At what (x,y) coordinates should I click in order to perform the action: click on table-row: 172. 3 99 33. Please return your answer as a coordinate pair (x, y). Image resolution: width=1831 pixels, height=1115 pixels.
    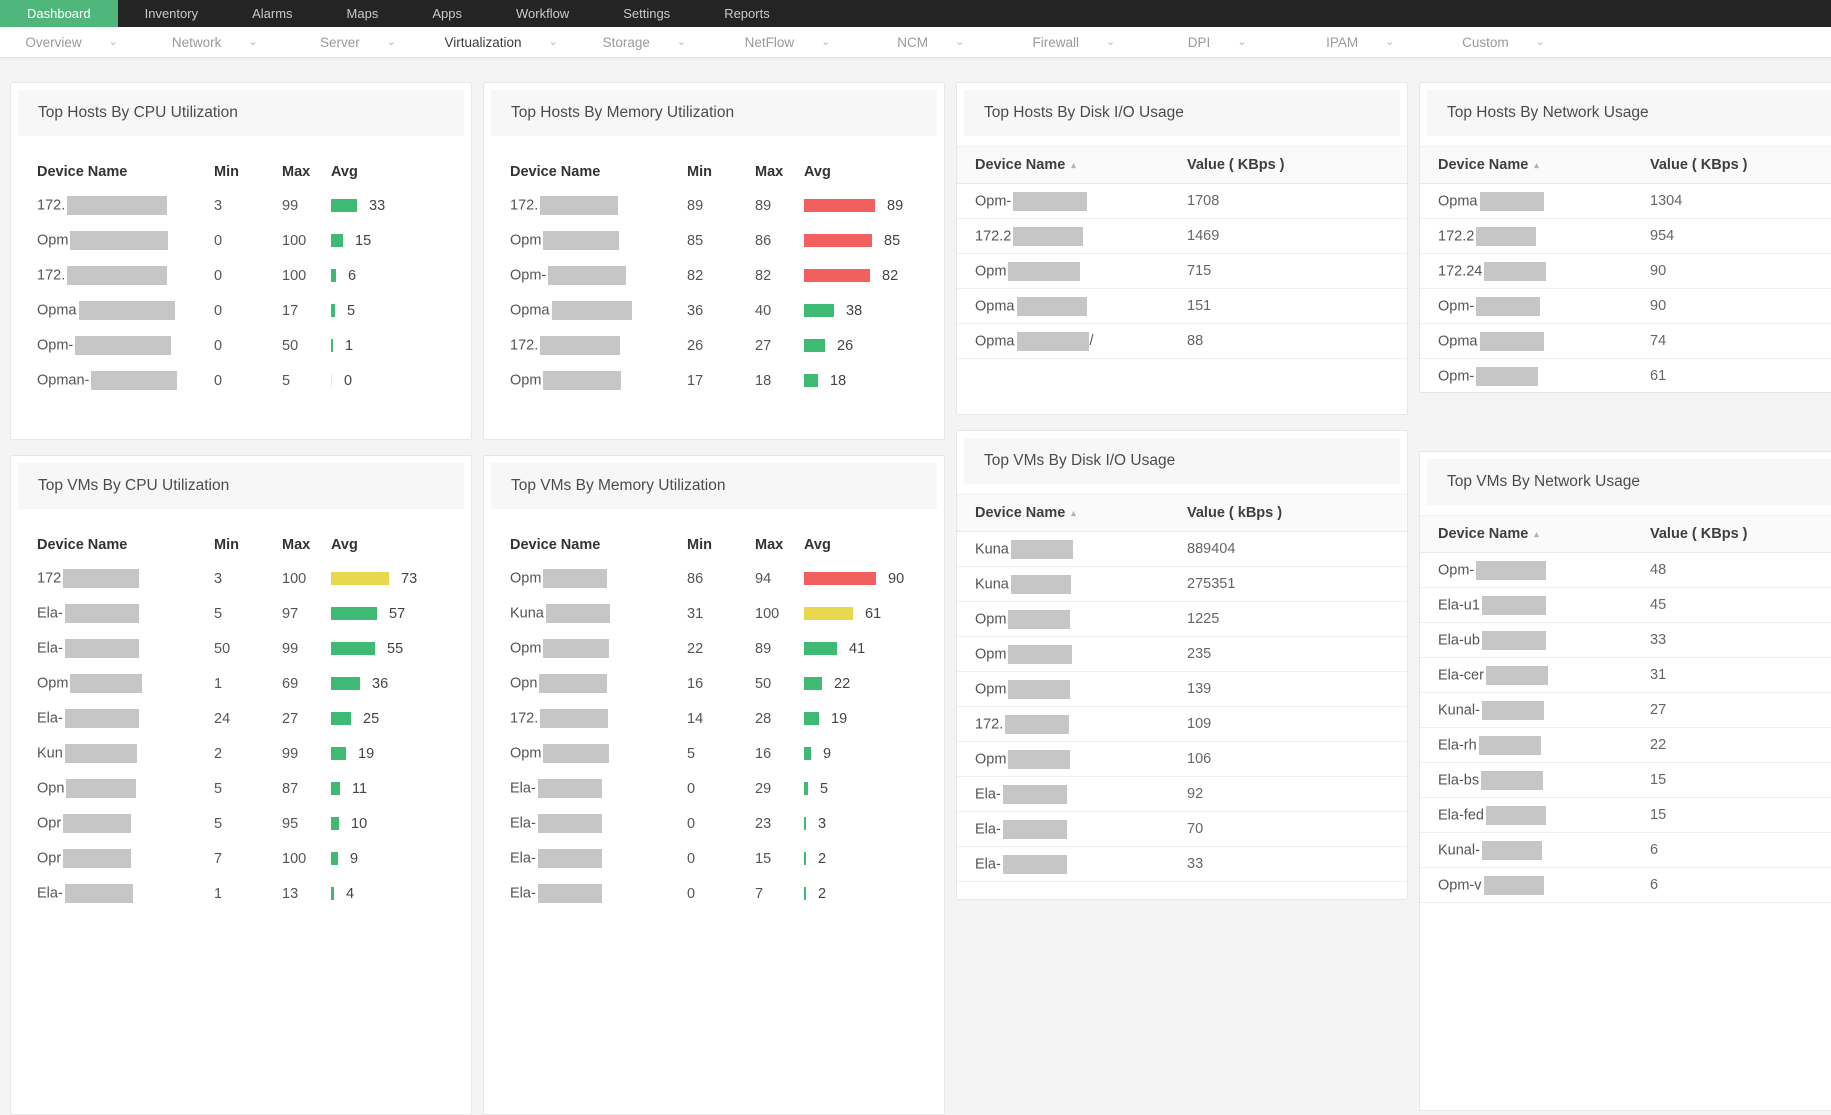
    Looking at the image, I should click on (241, 205).